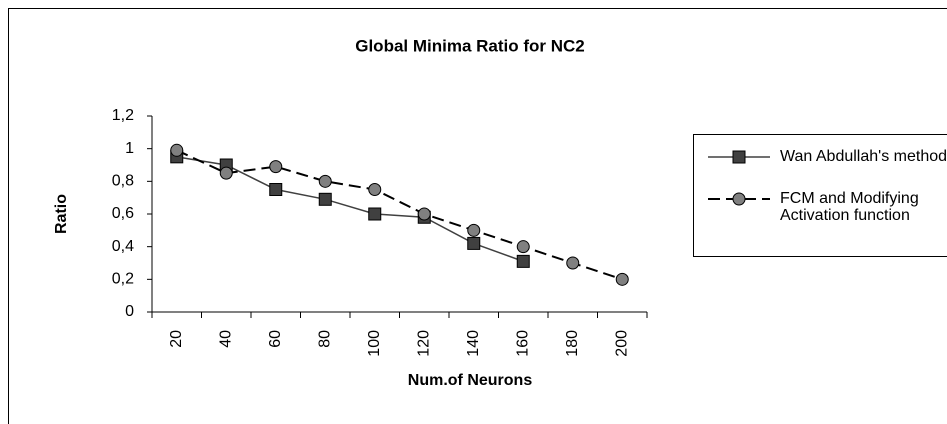 This screenshot has height=424, width=947. Describe the element at coordinates (129, 148) in the screenshot. I see `y-tick-label: 1` at that location.